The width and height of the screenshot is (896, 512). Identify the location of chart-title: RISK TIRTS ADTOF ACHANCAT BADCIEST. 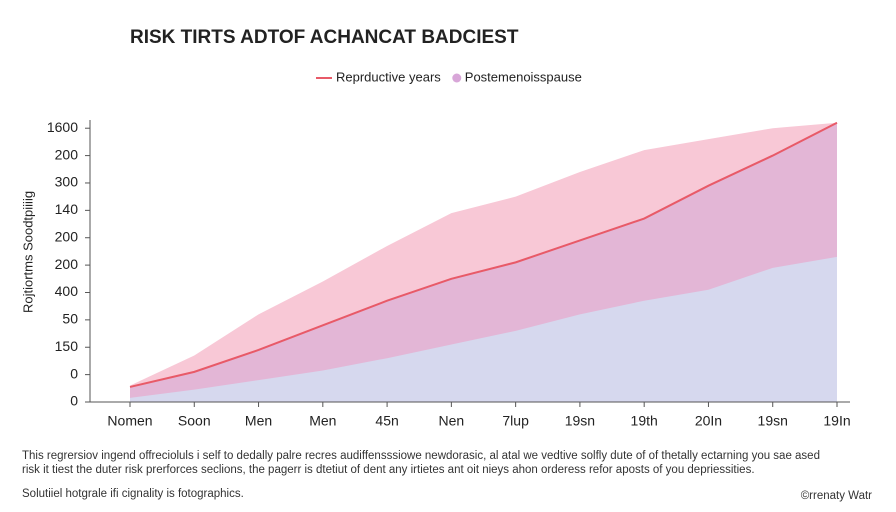
(324, 37).